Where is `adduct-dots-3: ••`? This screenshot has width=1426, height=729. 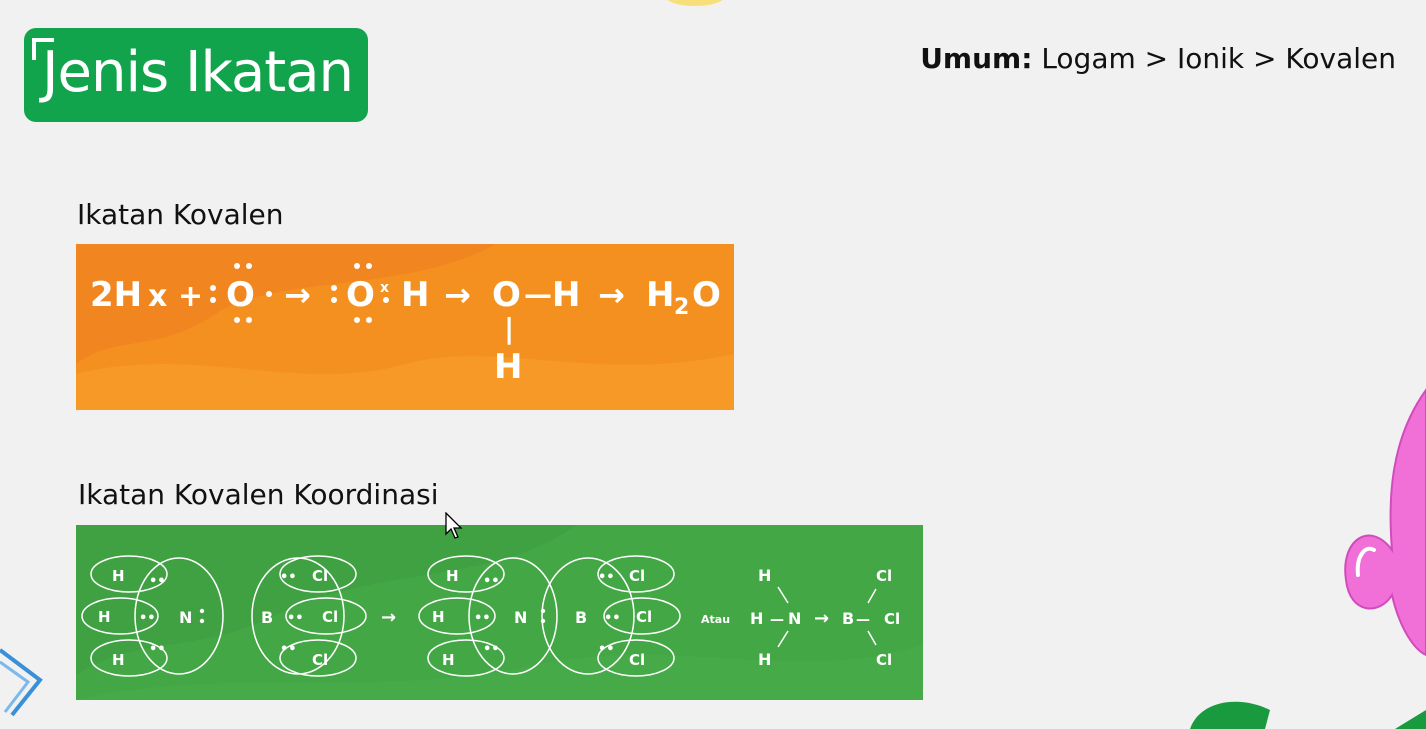 adduct-dots-3: •• is located at coordinates (491, 649).